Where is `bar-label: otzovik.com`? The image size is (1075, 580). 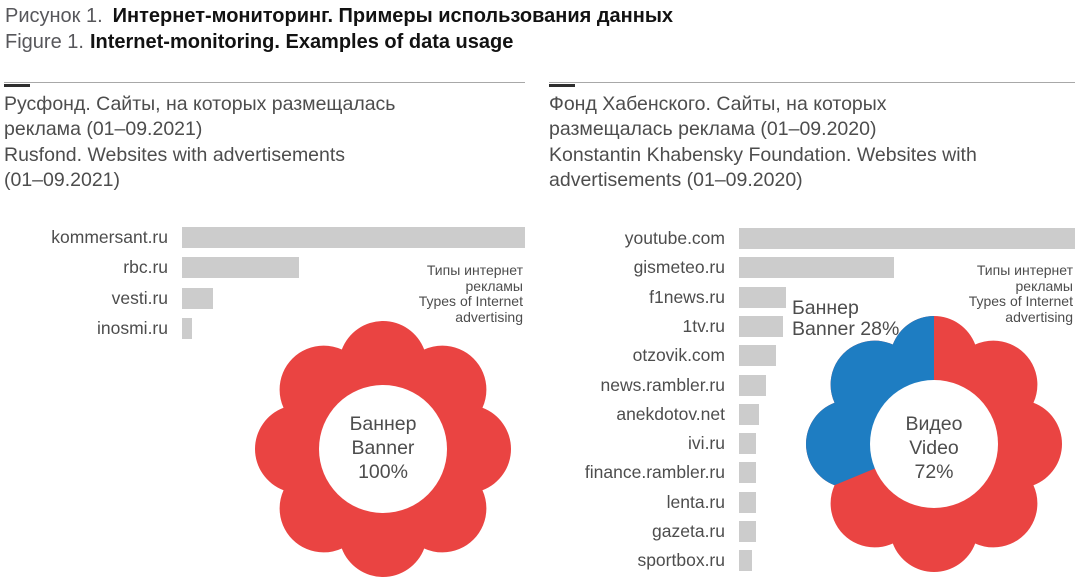 bar-label: otzovik.com is located at coordinates (678, 355).